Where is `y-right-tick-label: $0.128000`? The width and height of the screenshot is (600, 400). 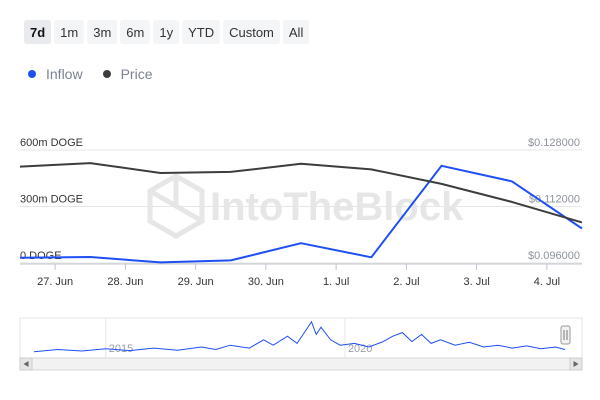 y-right-tick-label: $0.128000 is located at coordinates (554, 143).